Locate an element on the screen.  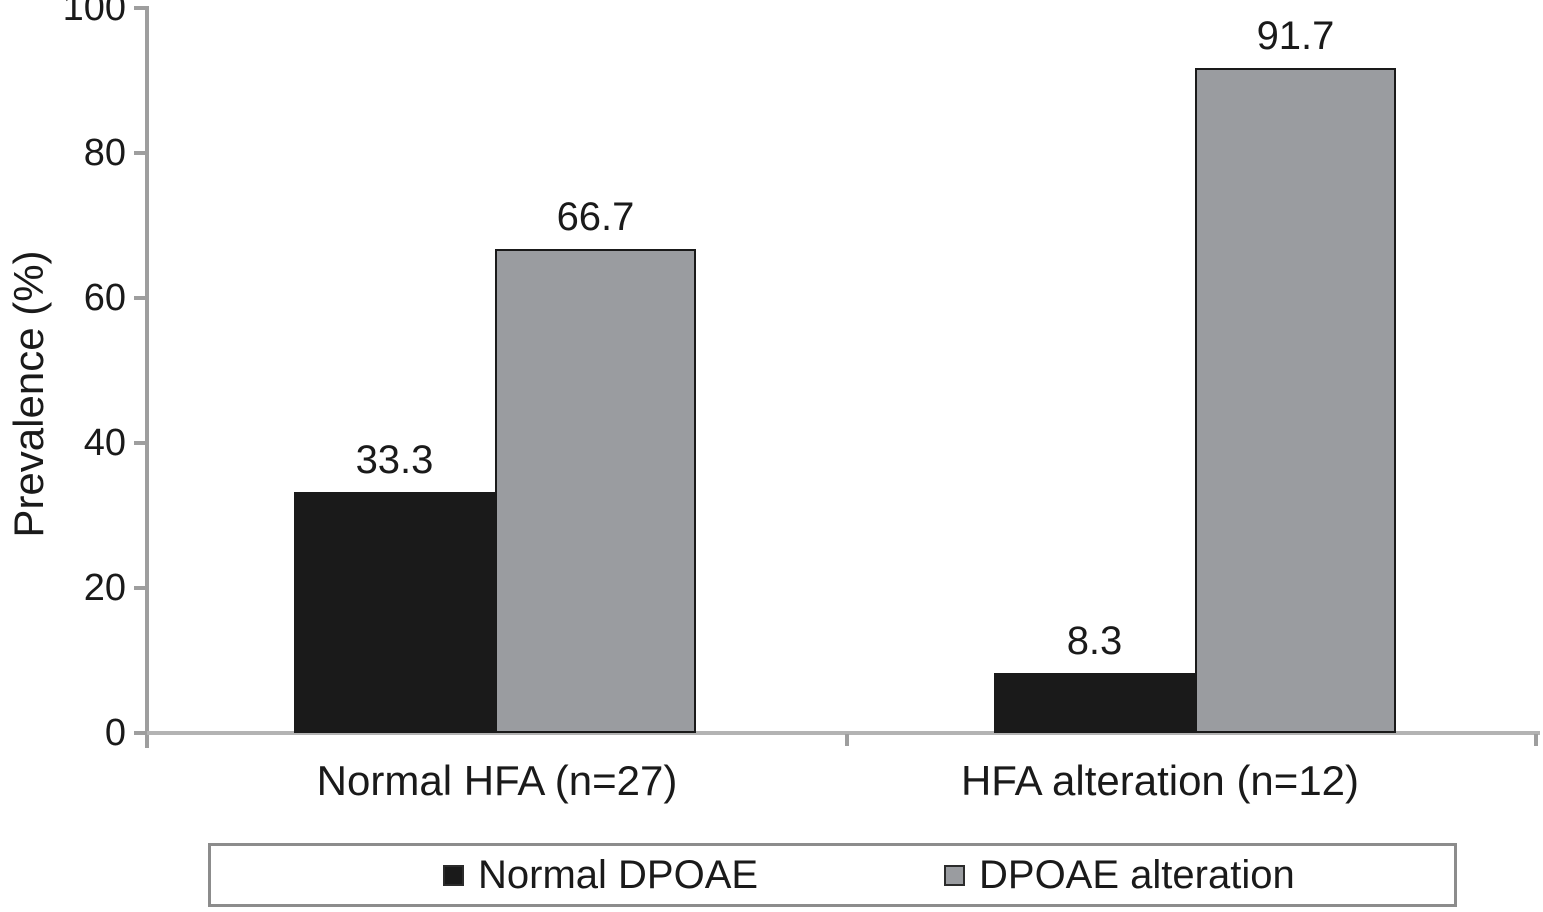
y-tick-label: 0 is located at coordinates (115, 733).